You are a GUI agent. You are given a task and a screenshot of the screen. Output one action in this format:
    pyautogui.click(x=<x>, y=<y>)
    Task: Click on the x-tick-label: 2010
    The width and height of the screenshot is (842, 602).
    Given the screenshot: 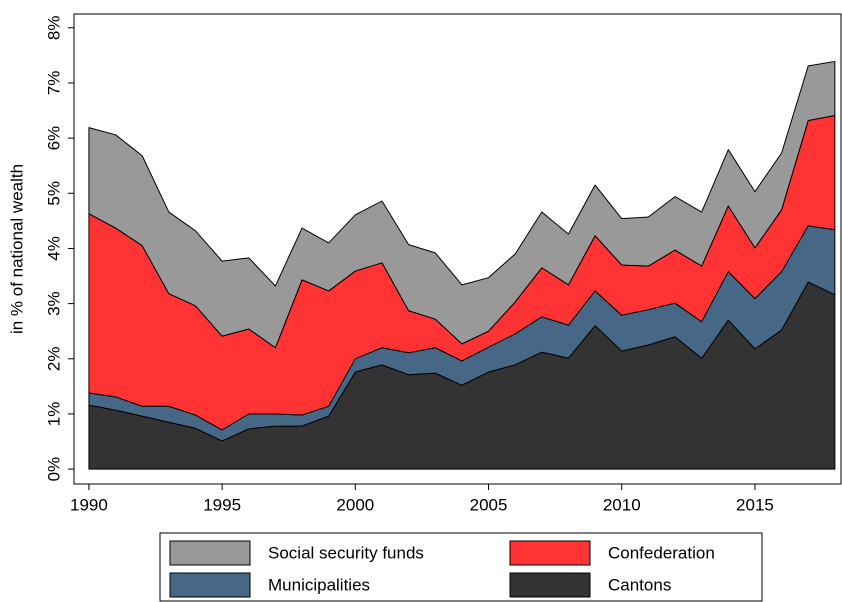 What is the action you would take?
    pyautogui.click(x=622, y=504)
    